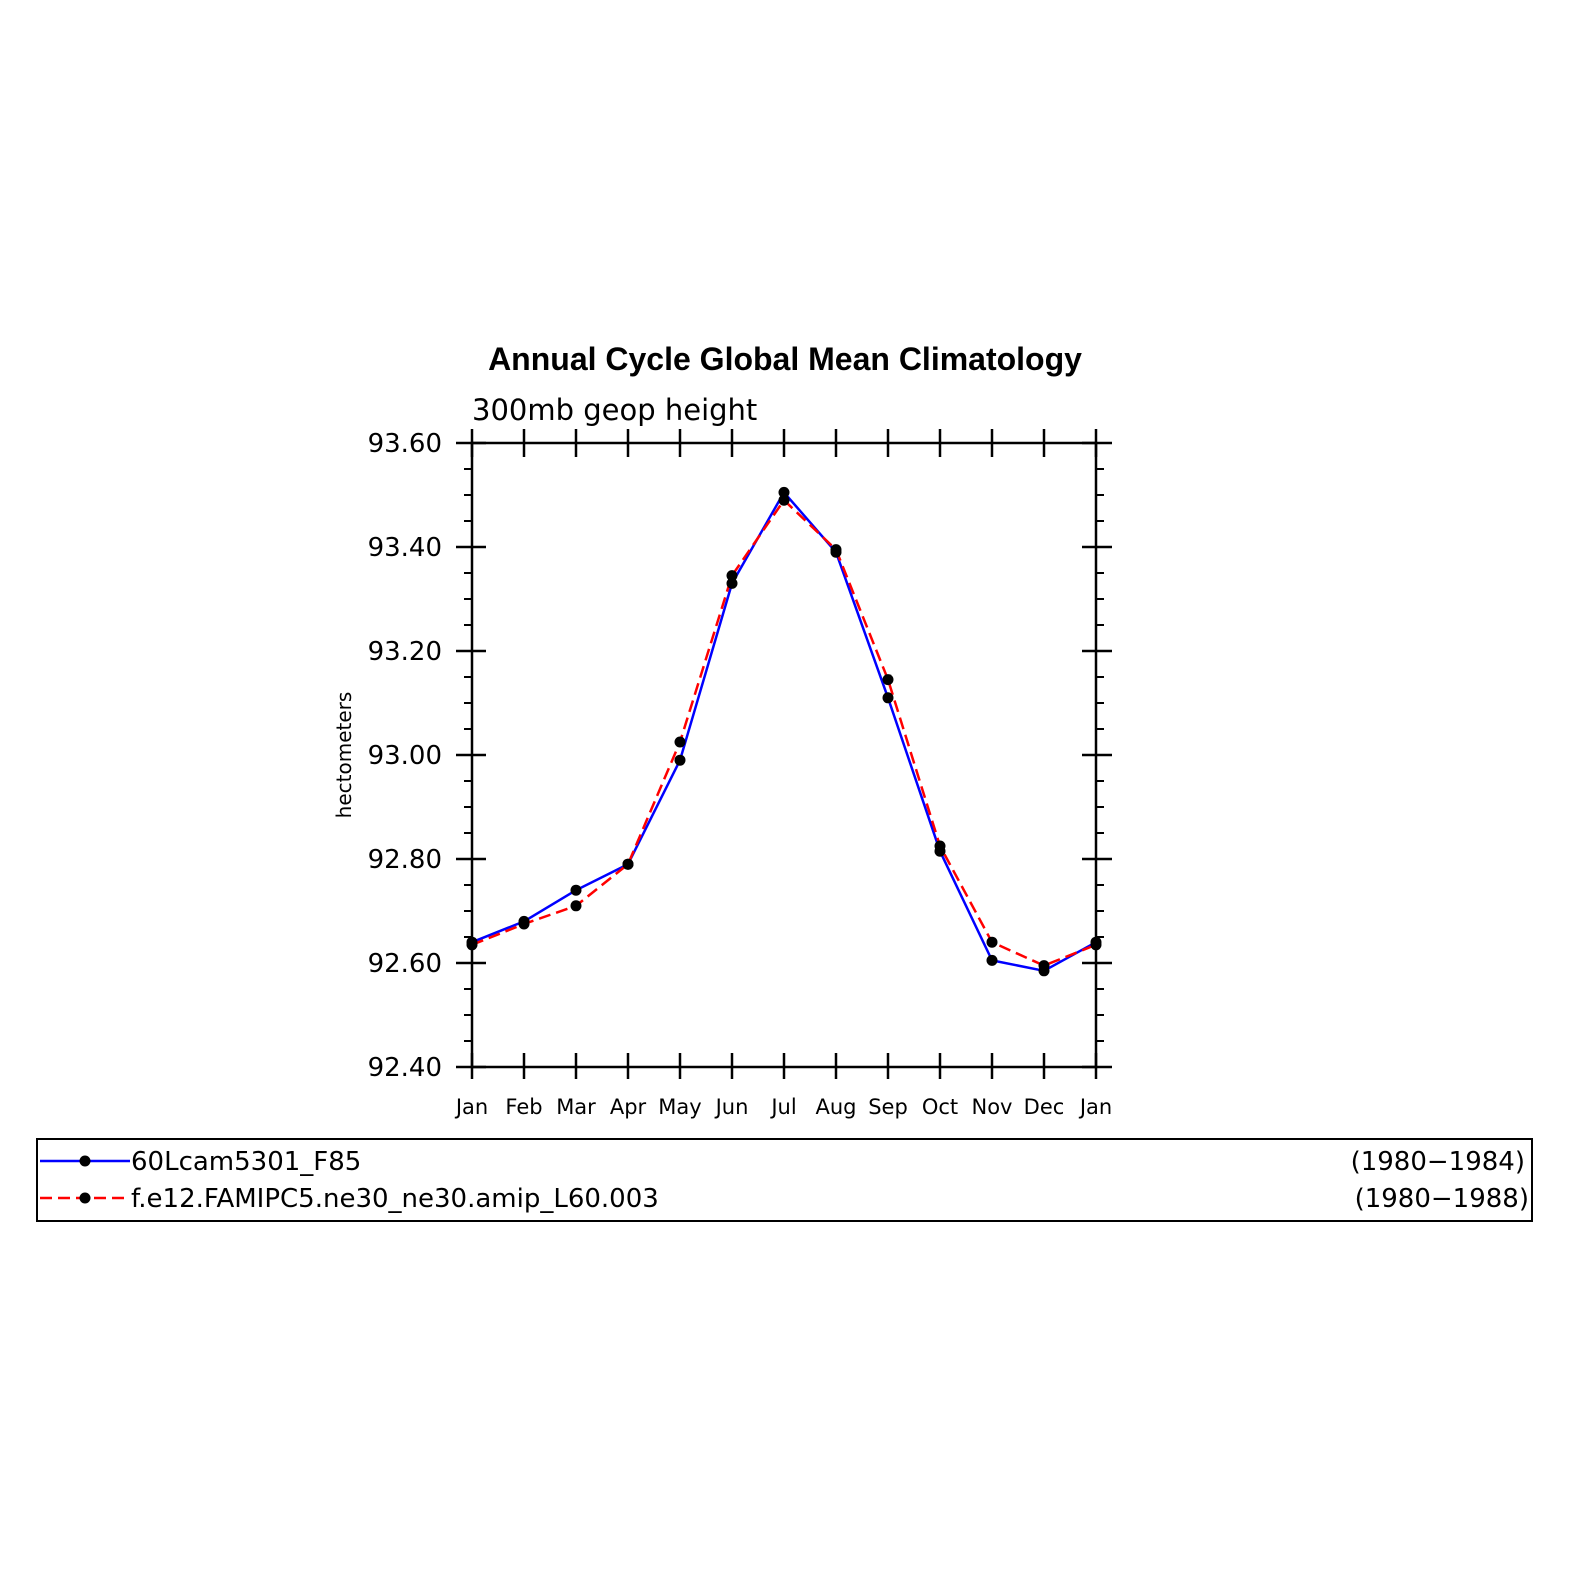 This screenshot has height=1575, width=1575. I want to click on legend-series-1-name: 60Lcam5301_F85, so click(246, 1162).